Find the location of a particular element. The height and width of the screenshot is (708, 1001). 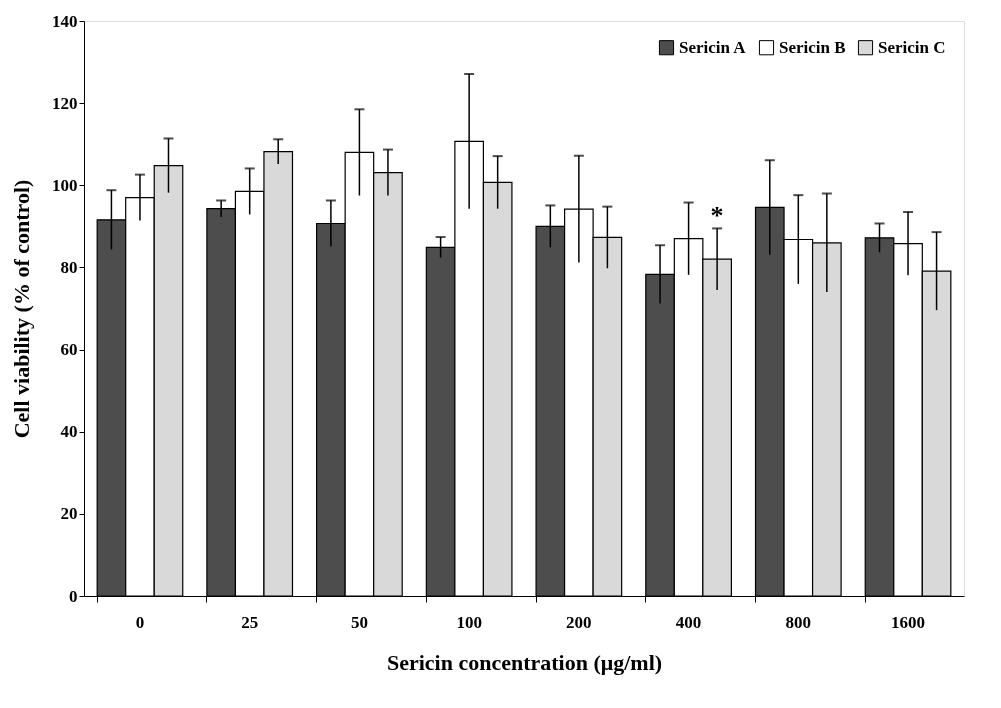

x-tick-label: 100 is located at coordinates (469, 622).